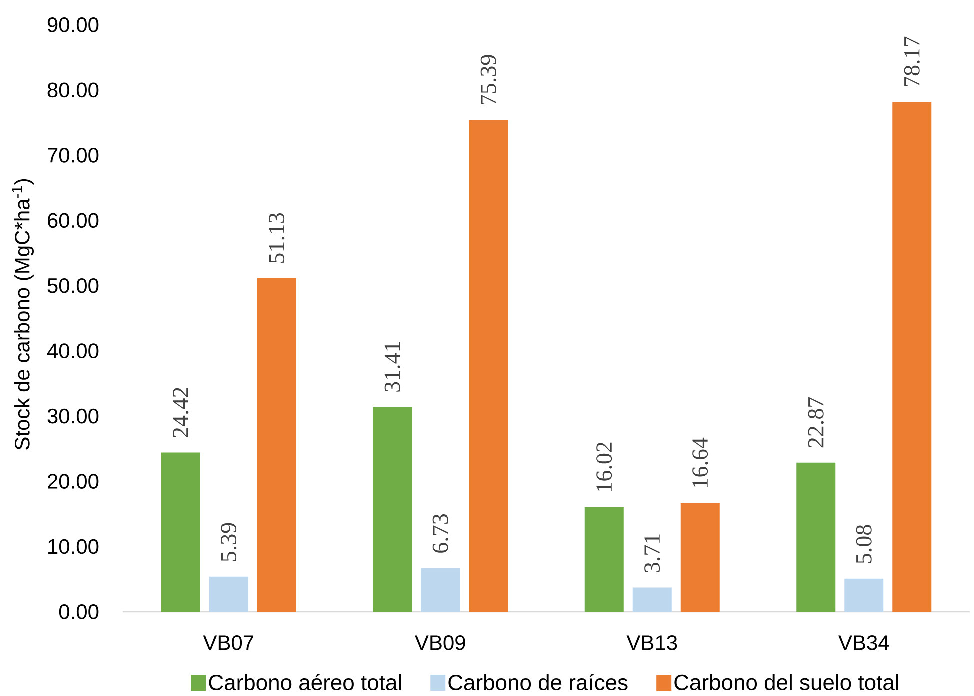 Image resolution: width=974 pixels, height=696 pixels. I want to click on y-tick-label: 40.00, so click(73, 351).